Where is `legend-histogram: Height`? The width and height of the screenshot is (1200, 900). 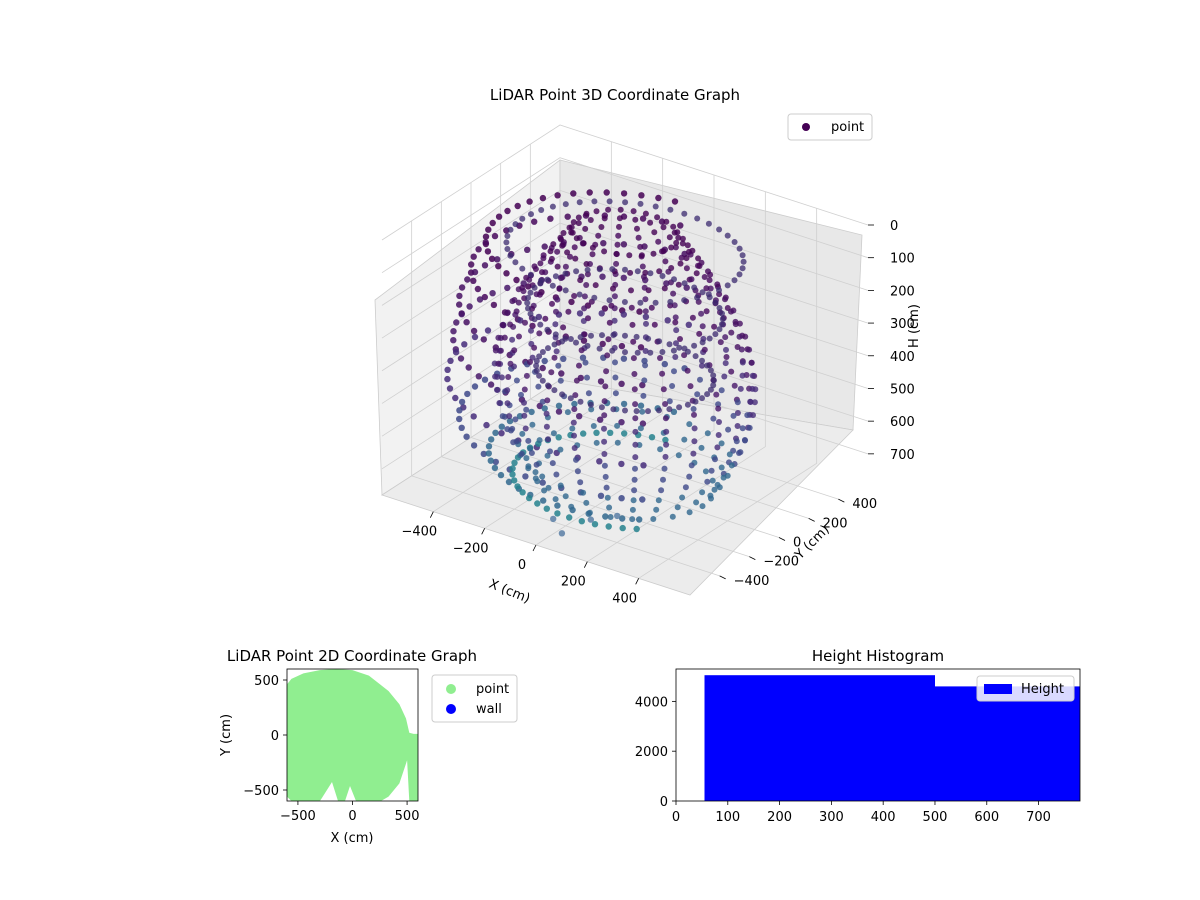
legend-histogram: Height is located at coordinates (1025, 688).